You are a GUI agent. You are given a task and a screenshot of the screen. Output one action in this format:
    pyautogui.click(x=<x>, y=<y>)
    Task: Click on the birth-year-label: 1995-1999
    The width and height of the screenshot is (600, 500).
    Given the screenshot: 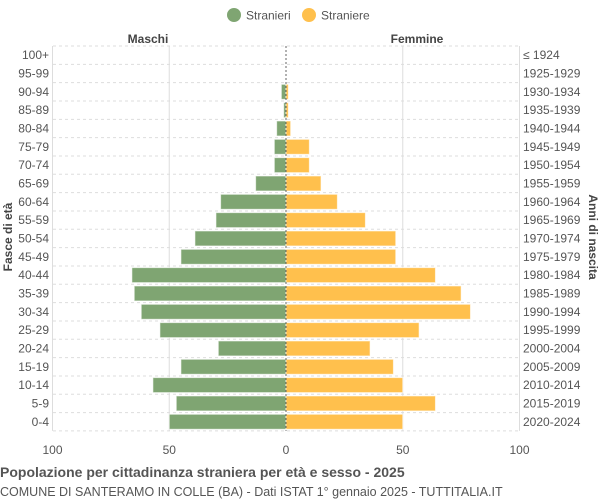 What is the action you would take?
    pyautogui.click(x=552, y=330)
    